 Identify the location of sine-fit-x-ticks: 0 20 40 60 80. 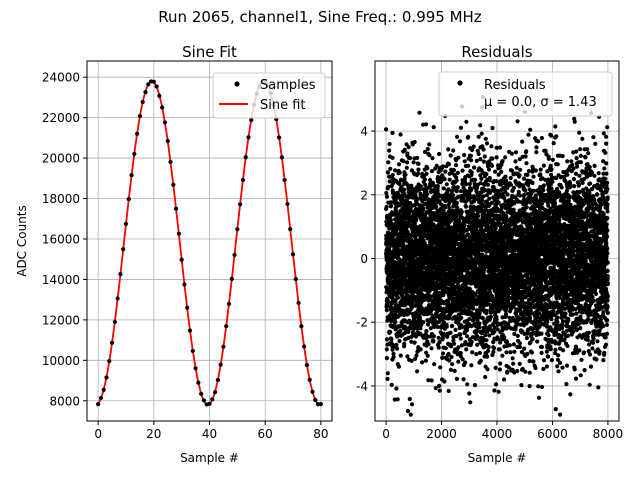
(211, 431).